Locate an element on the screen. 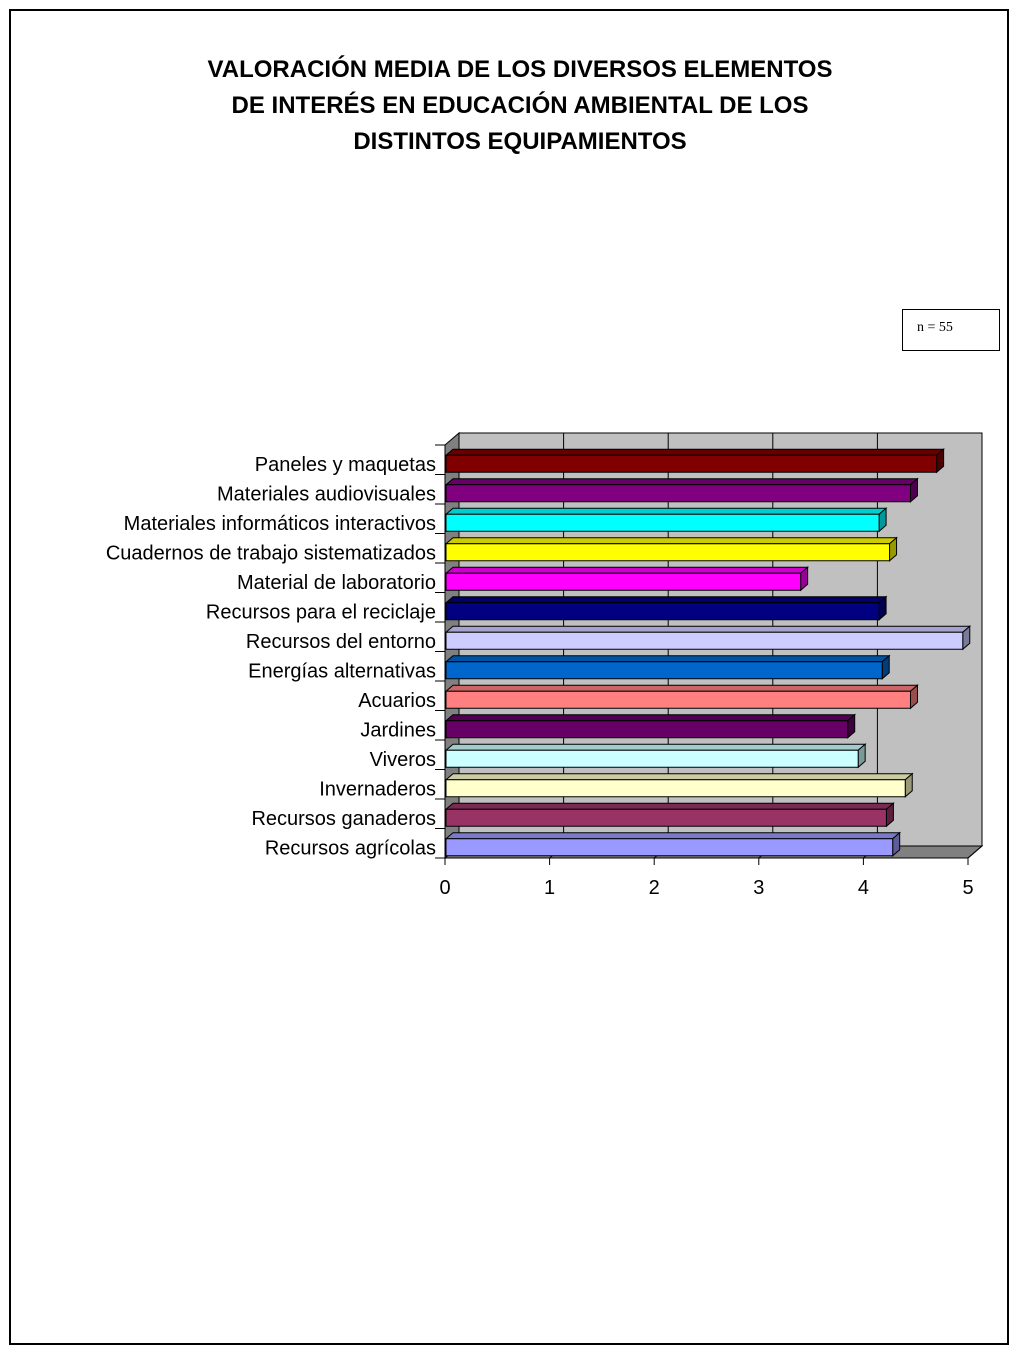 This screenshot has height=1345, width=1012. x-tick-label: 1 is located at coordinates (549, 888).